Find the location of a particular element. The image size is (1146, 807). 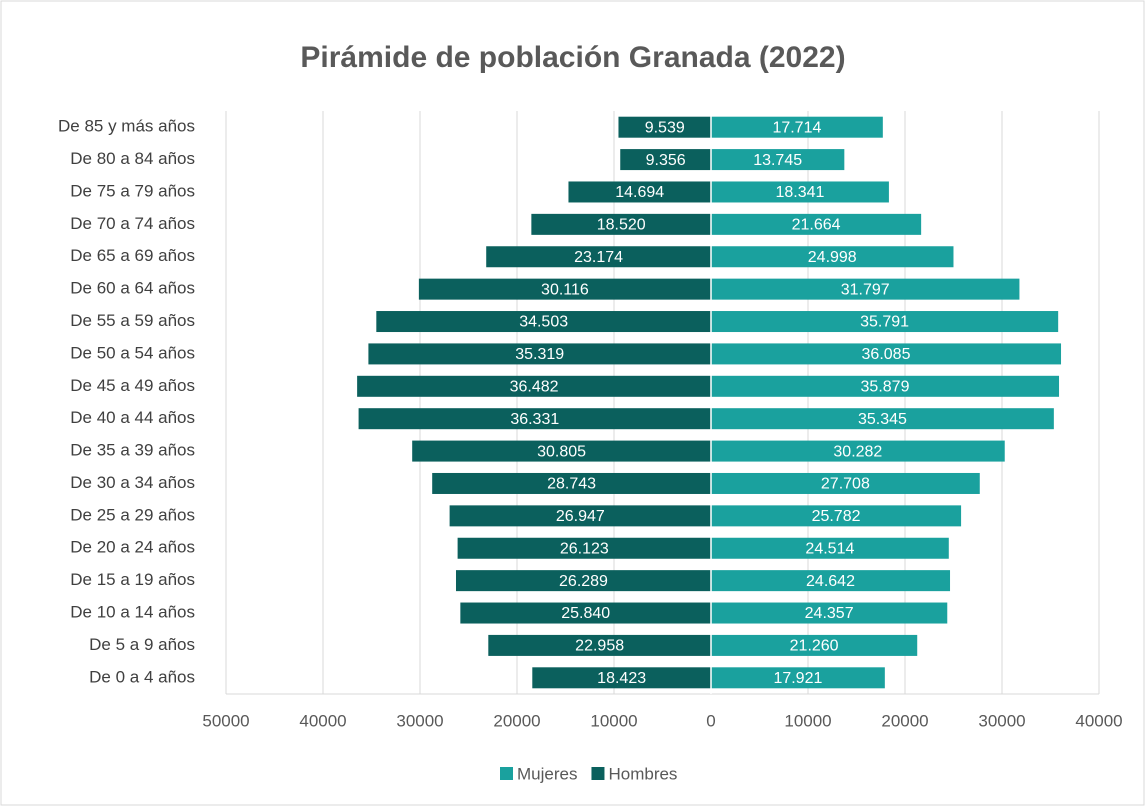

y-tick-label: De 40 a 44 años is located at coordinates (132, 417).